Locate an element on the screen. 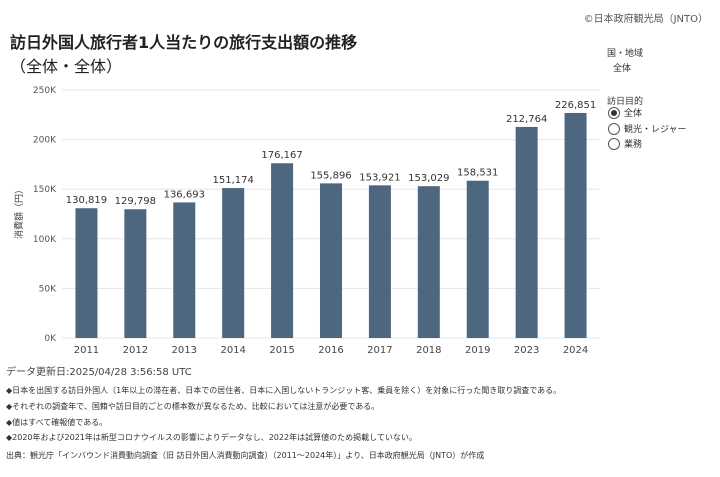 The height and width of the screenshot is (477, 720). data-label: 136,693 is located at coordinates (184, 194).